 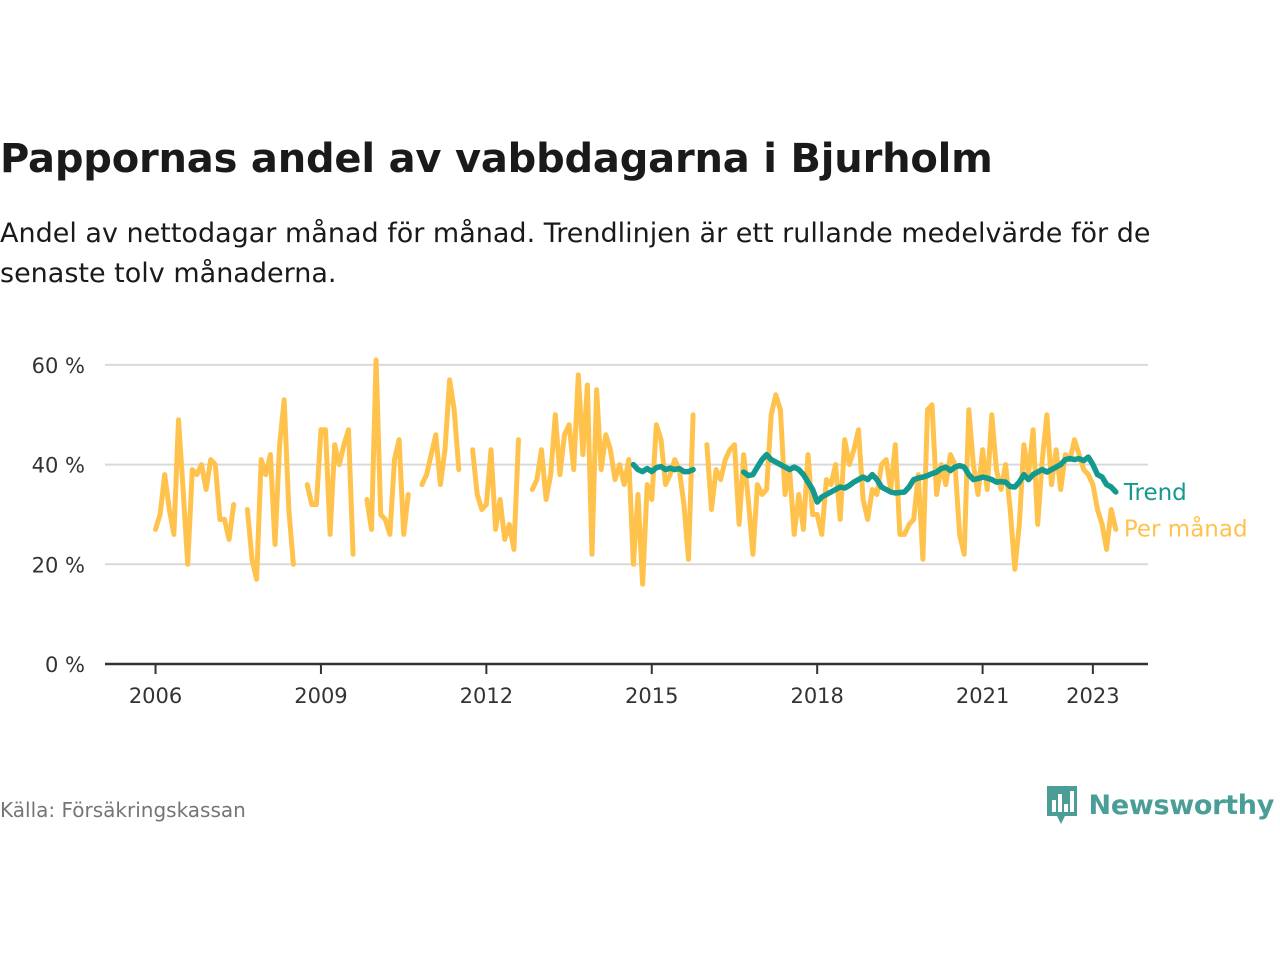 I want to click on newsworthy-logo-icon, so click(x=1061, y=805).